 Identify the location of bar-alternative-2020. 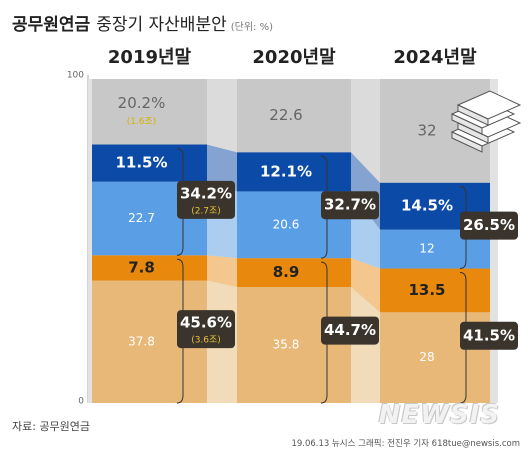
(294, 116).